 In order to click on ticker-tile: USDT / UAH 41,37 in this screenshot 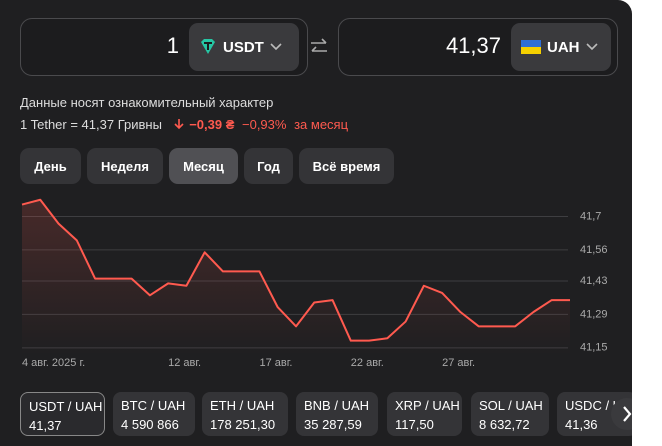, I will do `click(62, 414)`.